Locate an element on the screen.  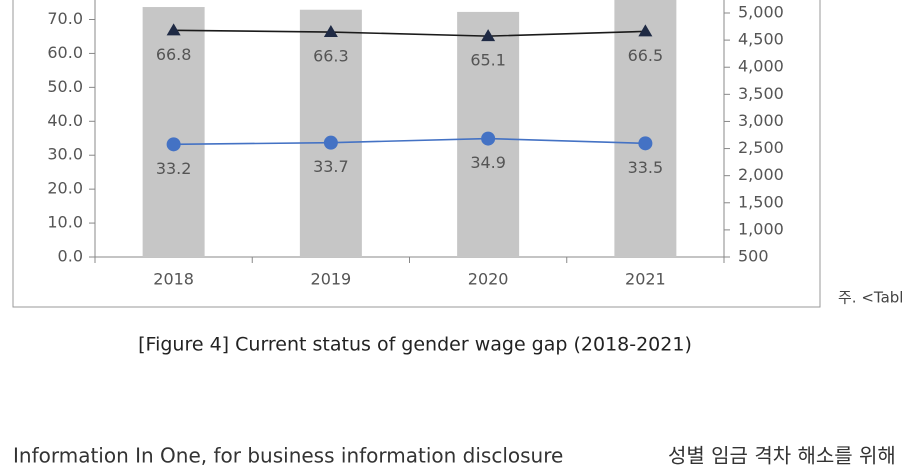
x-tick-label: 2020 is located at coordinates (488, 279).